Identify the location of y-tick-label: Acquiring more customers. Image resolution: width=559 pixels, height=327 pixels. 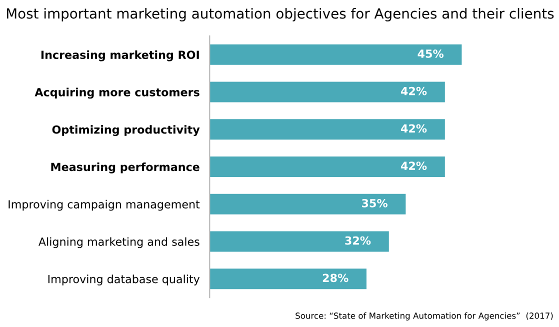
(117, 93).